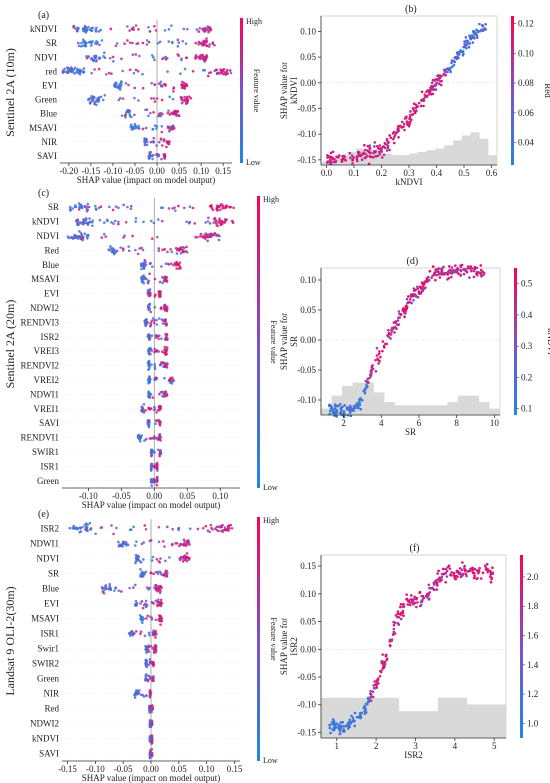 The width and height of the screenshot is (550, 783). What do you see at coordinates (289, 341) in the screenshot?
I see `y-axis-label: SHAP value forSR` at bounding box center [289, 341].